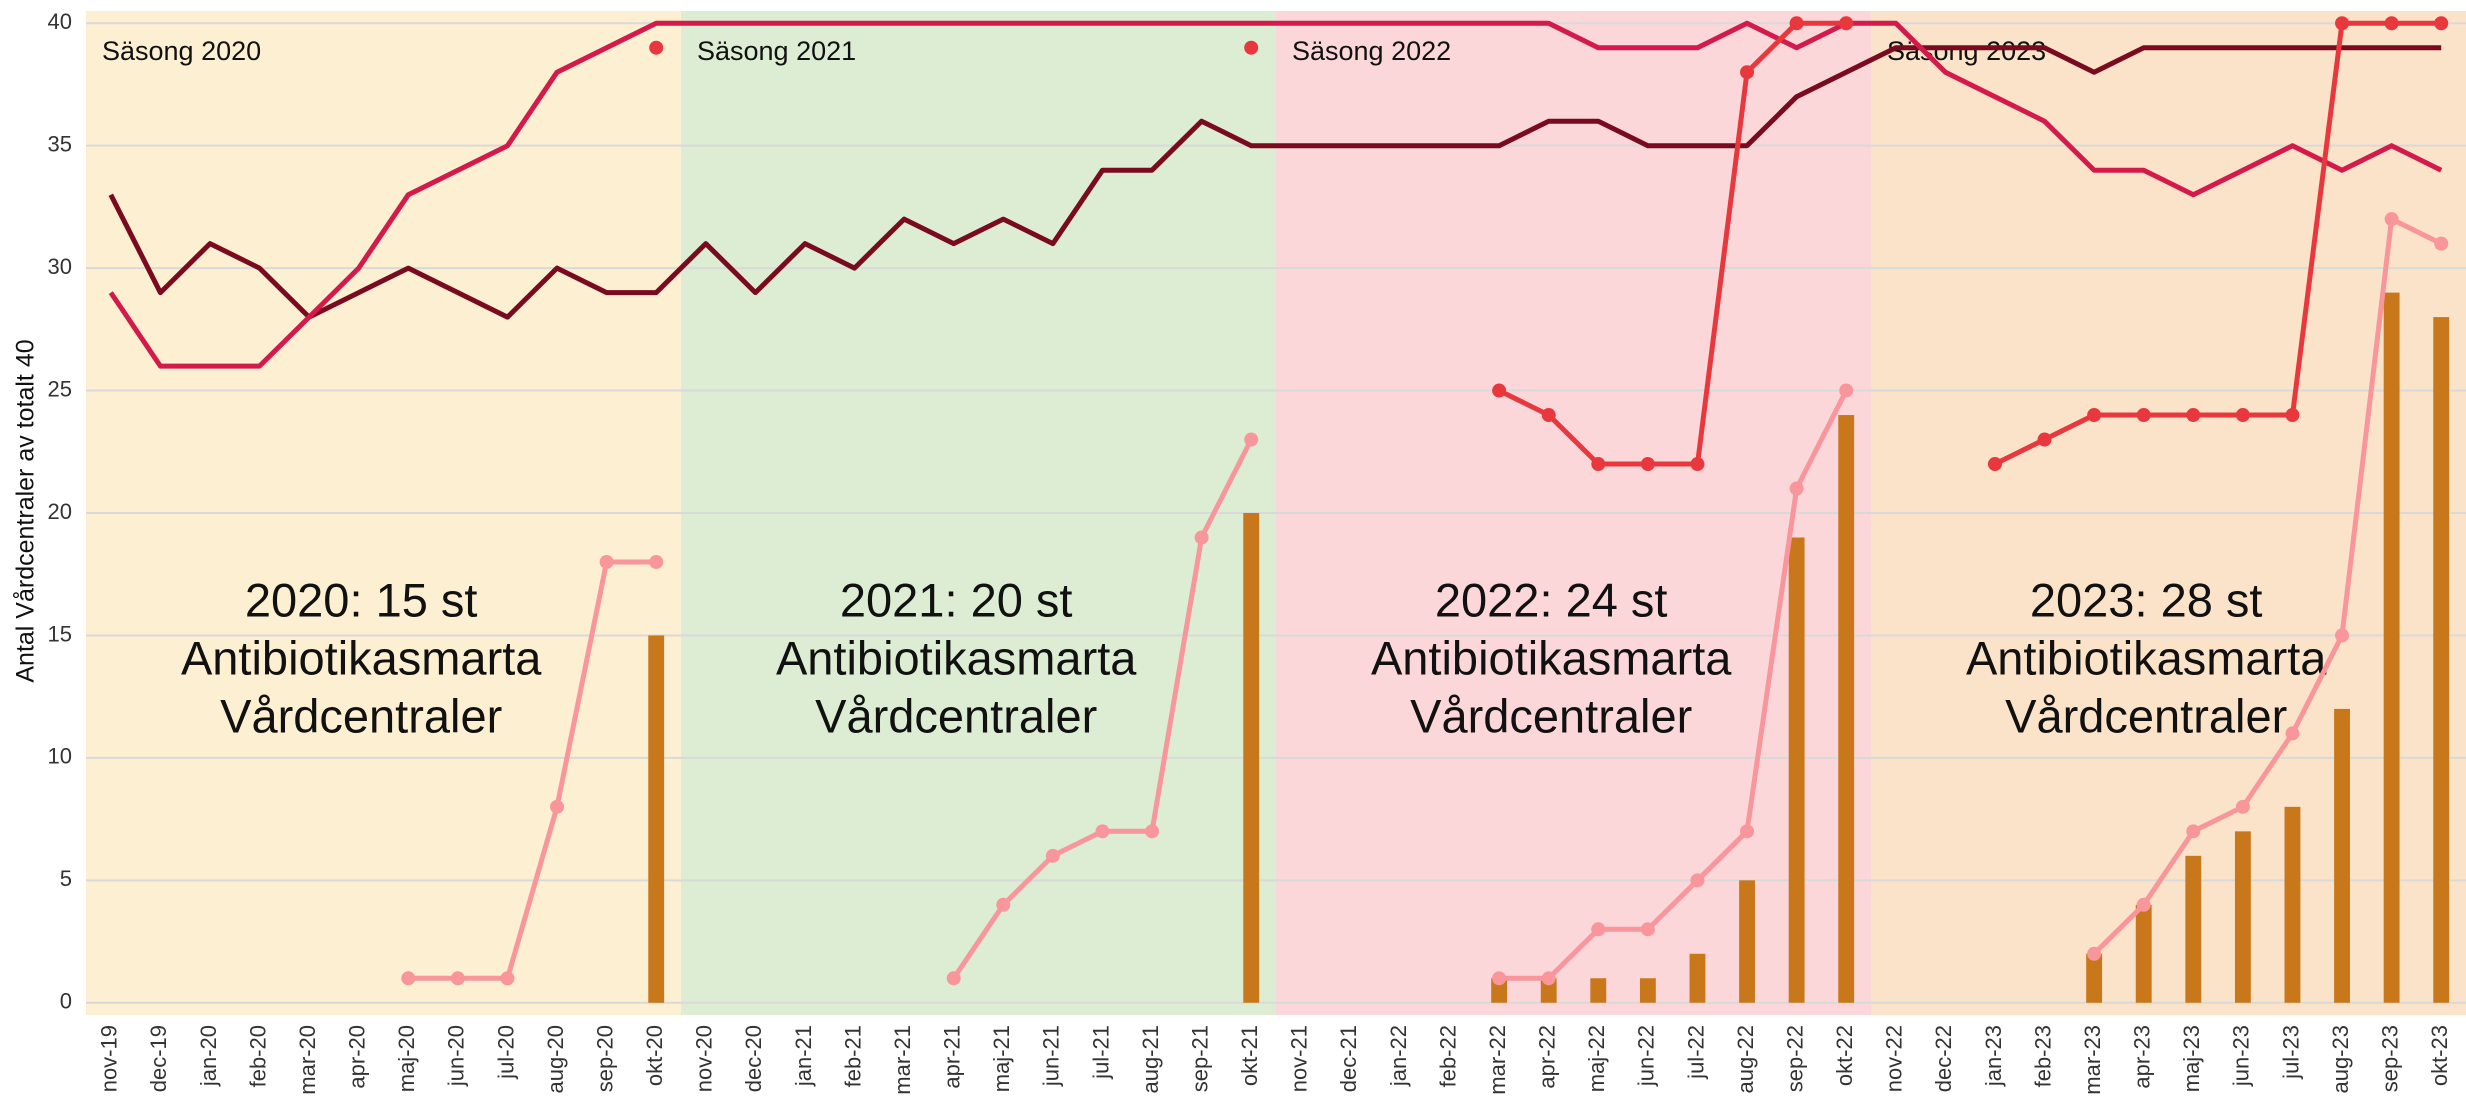 The height and width of the screenshot is (1103, 2466). I want to click on x-tick-label: mar-20, so click(307, 1060).